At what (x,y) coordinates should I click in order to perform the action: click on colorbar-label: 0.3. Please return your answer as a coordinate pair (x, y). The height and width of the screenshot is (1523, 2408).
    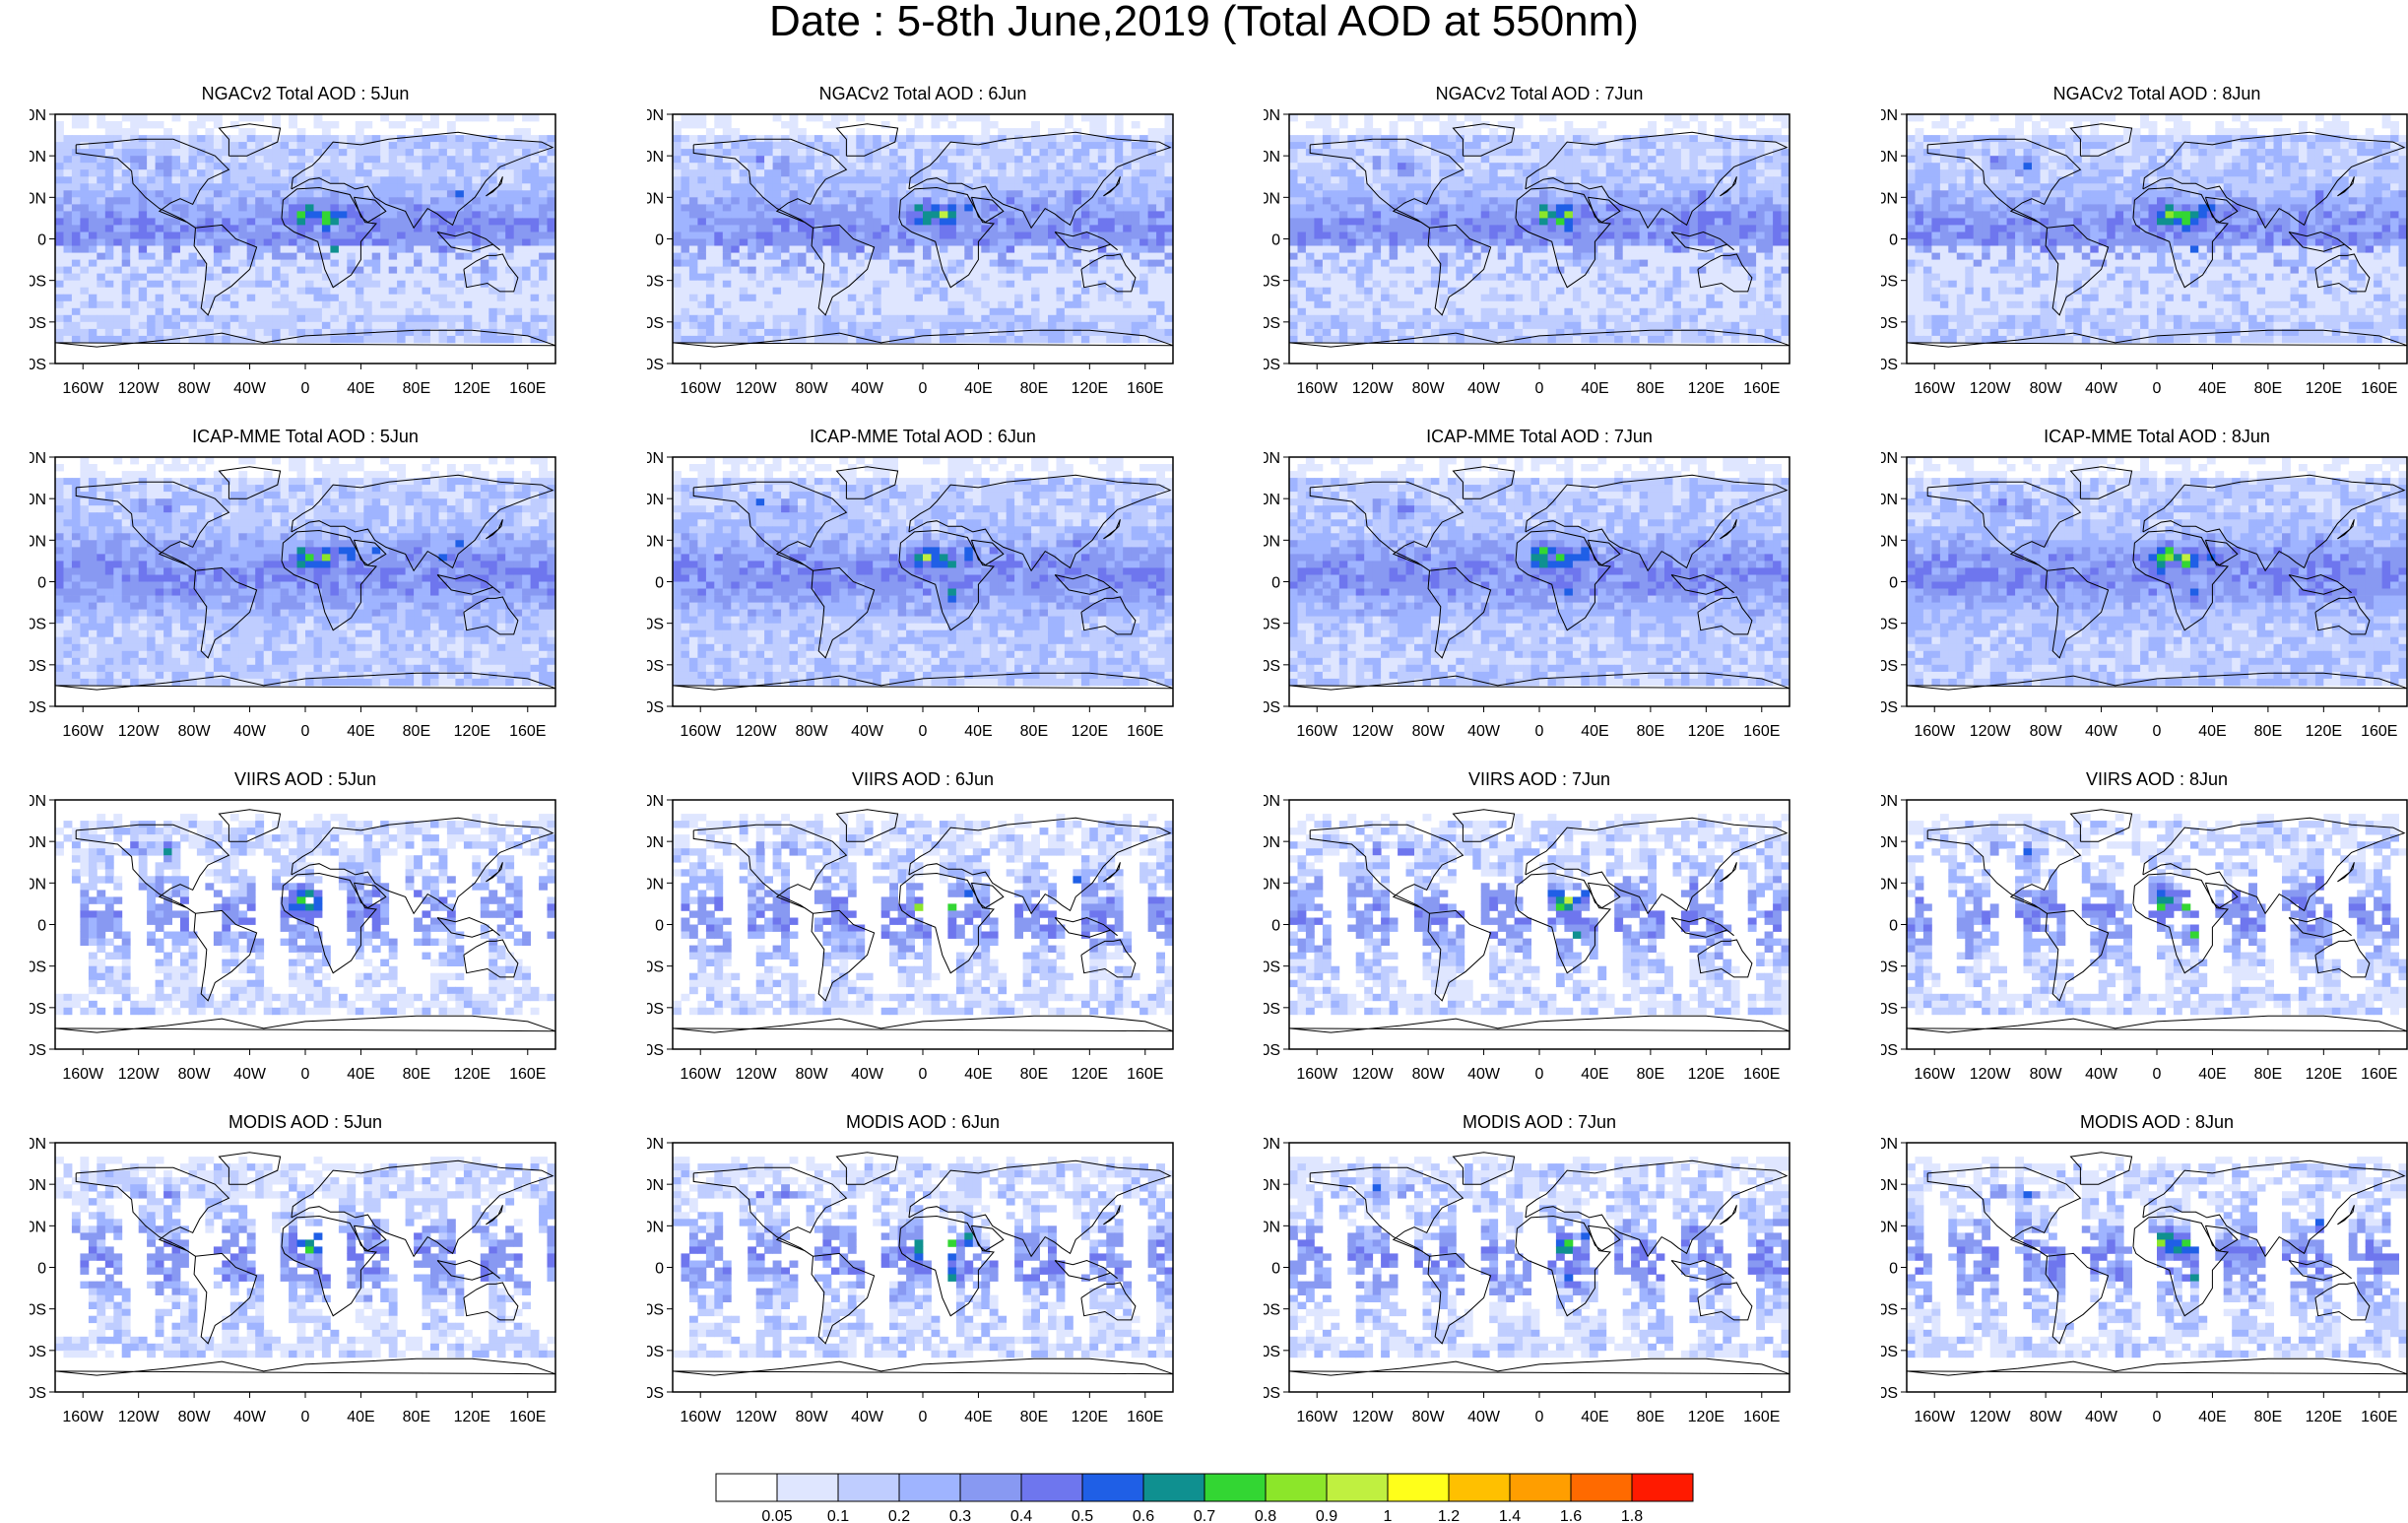
    Looking at the image, I should click on (960, 1516).